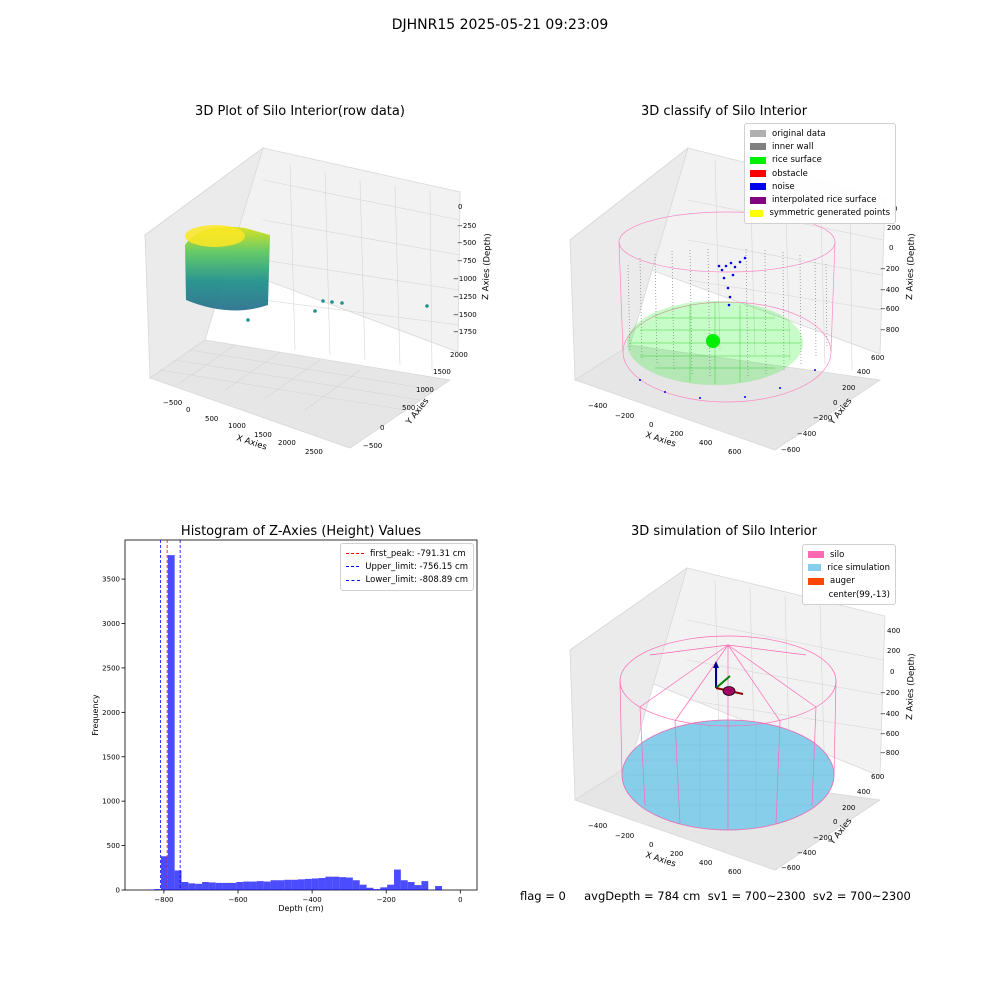 This screenshot has height=1000, width=1000. I want to click on line-first-peak, so click(355, 554).